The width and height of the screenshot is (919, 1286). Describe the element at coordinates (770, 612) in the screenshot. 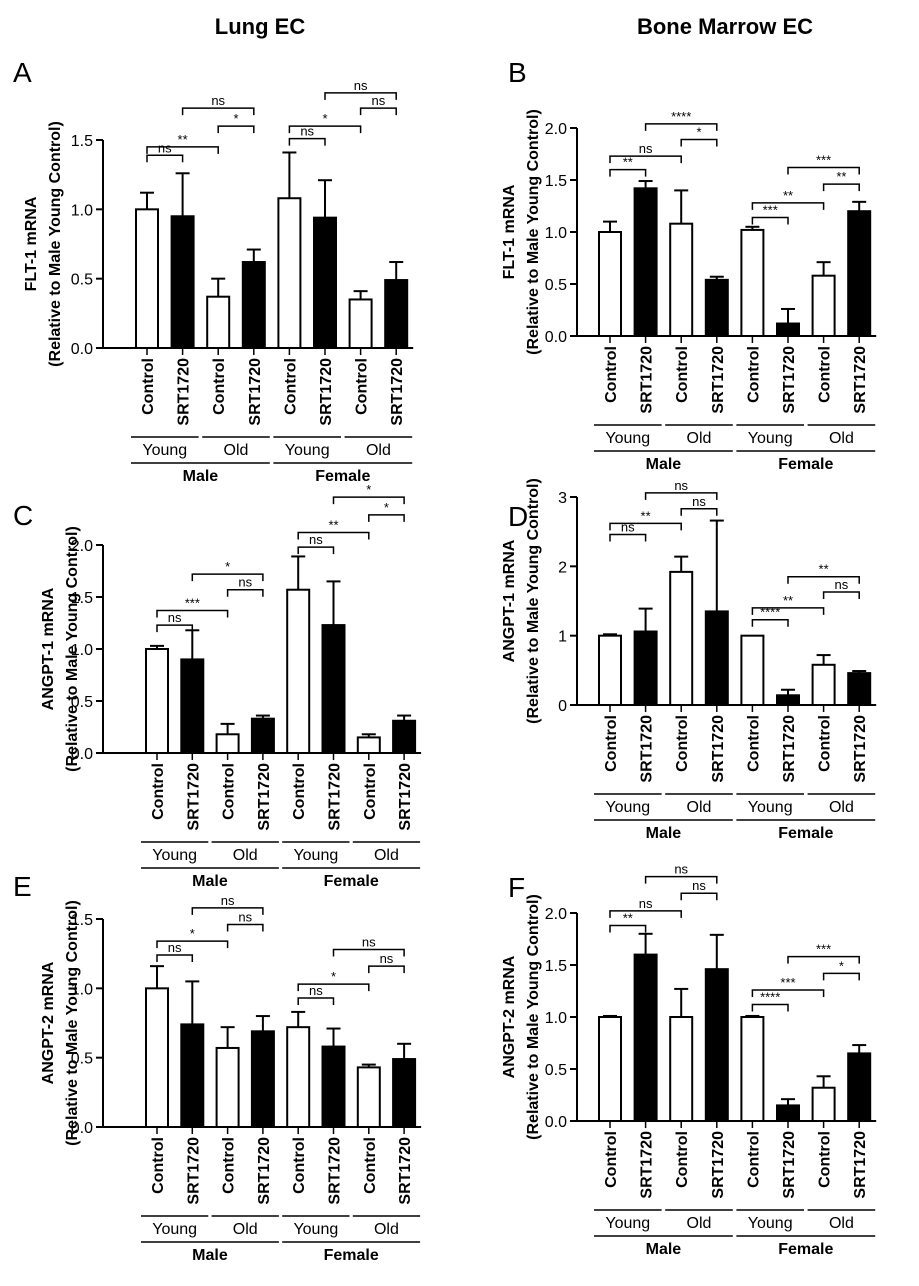

I see `significance-label: ****` at that location.